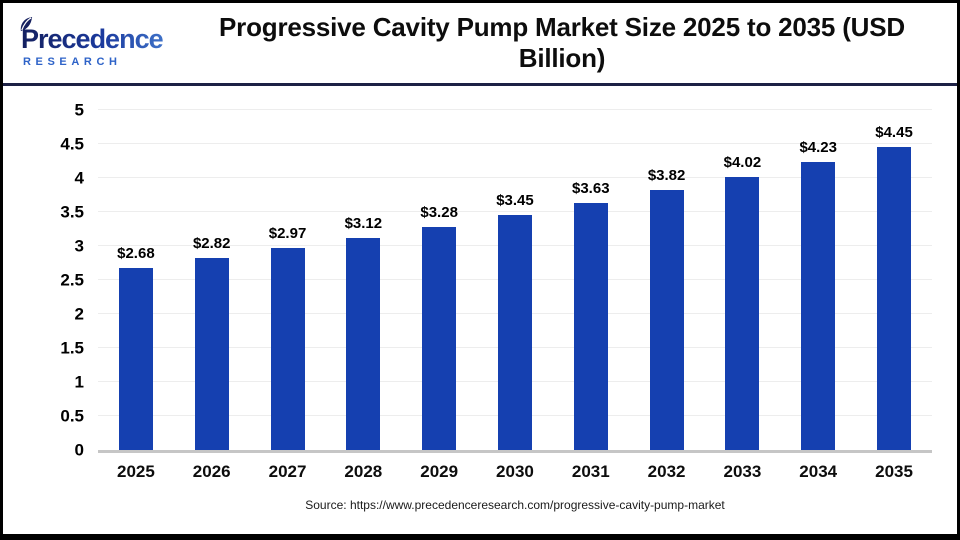 This screenshot has width=960, height=540. I want to click on bar-2025, so click(135, 358).